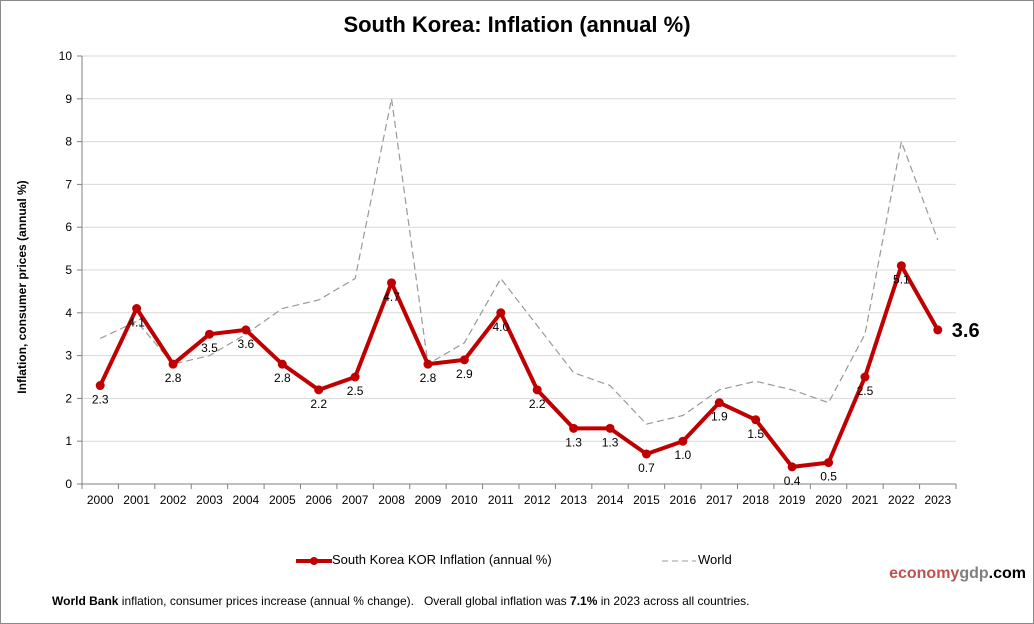  Describe the element at coordinates (136, 500) in the screenshot. I see `x-tick-label: 2001` at that location.